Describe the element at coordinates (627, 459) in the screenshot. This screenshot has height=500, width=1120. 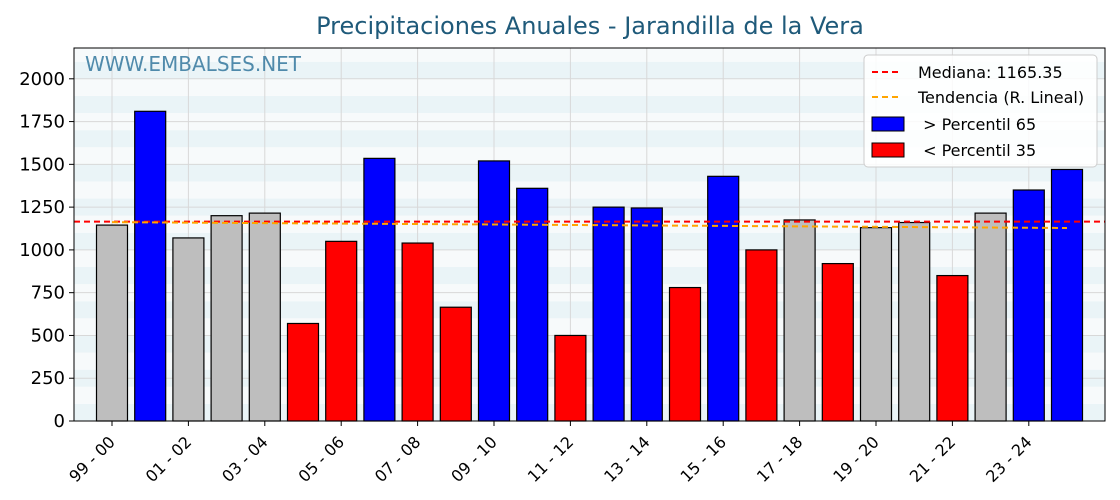
I see `x-tick-label: 13 - 14` at that location.